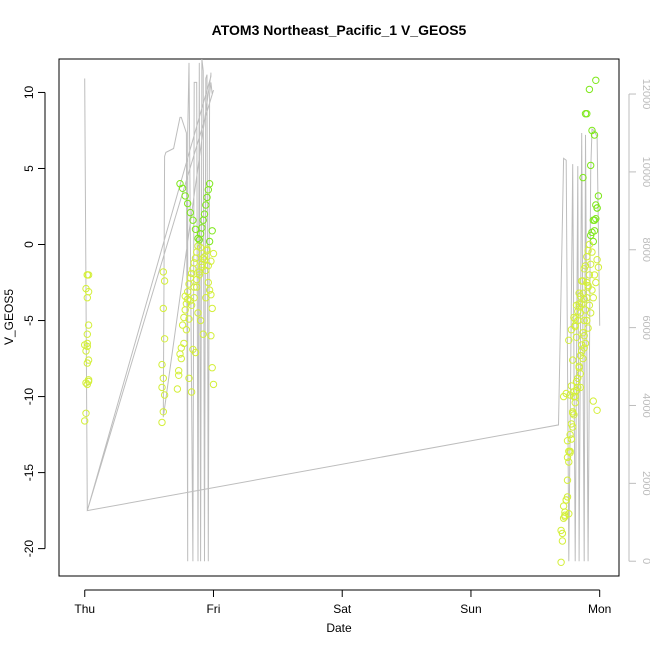 This screenshot has height=650, width=650. Describe the element at coordinates (29, 320) in the screenshot. I see `y-tick-label: -5` at that location.